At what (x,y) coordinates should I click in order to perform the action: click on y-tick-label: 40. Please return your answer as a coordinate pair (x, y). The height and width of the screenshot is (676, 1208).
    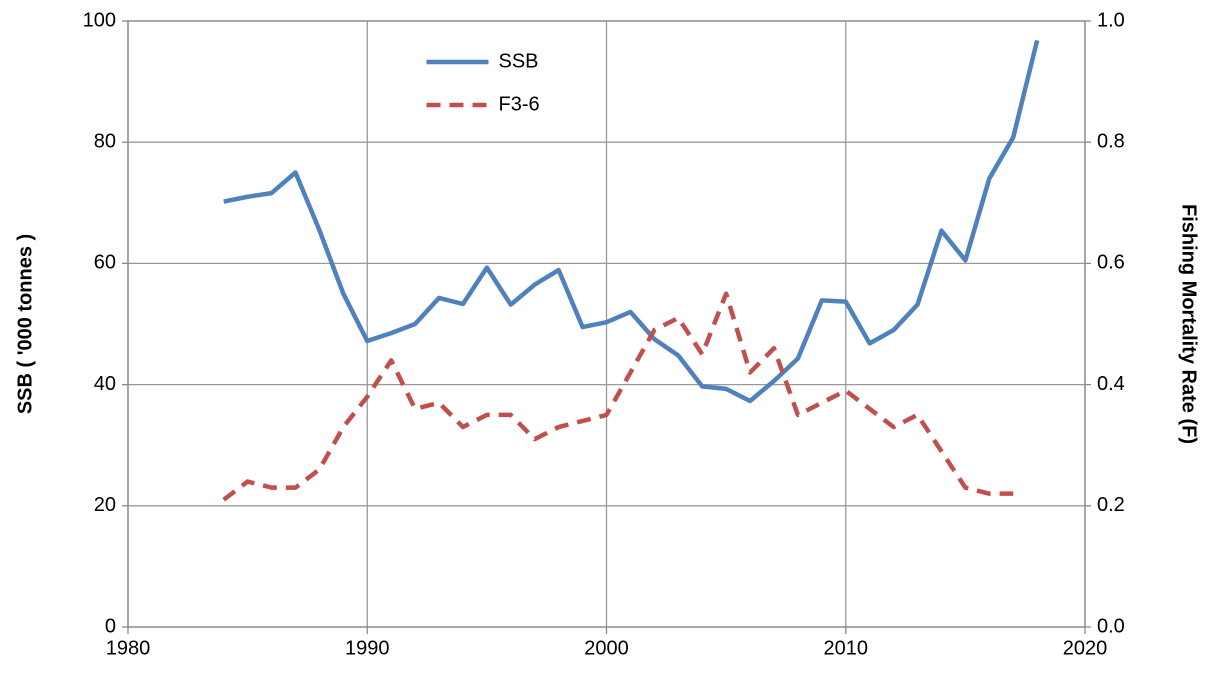
    Looking at the image, I should click on (105, 384).